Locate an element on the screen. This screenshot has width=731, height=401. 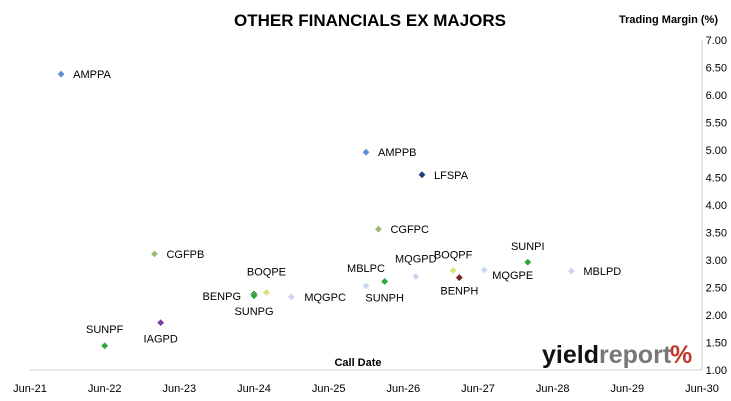
x-tick-label: Jun-21 is located at coordinates (30, 389).